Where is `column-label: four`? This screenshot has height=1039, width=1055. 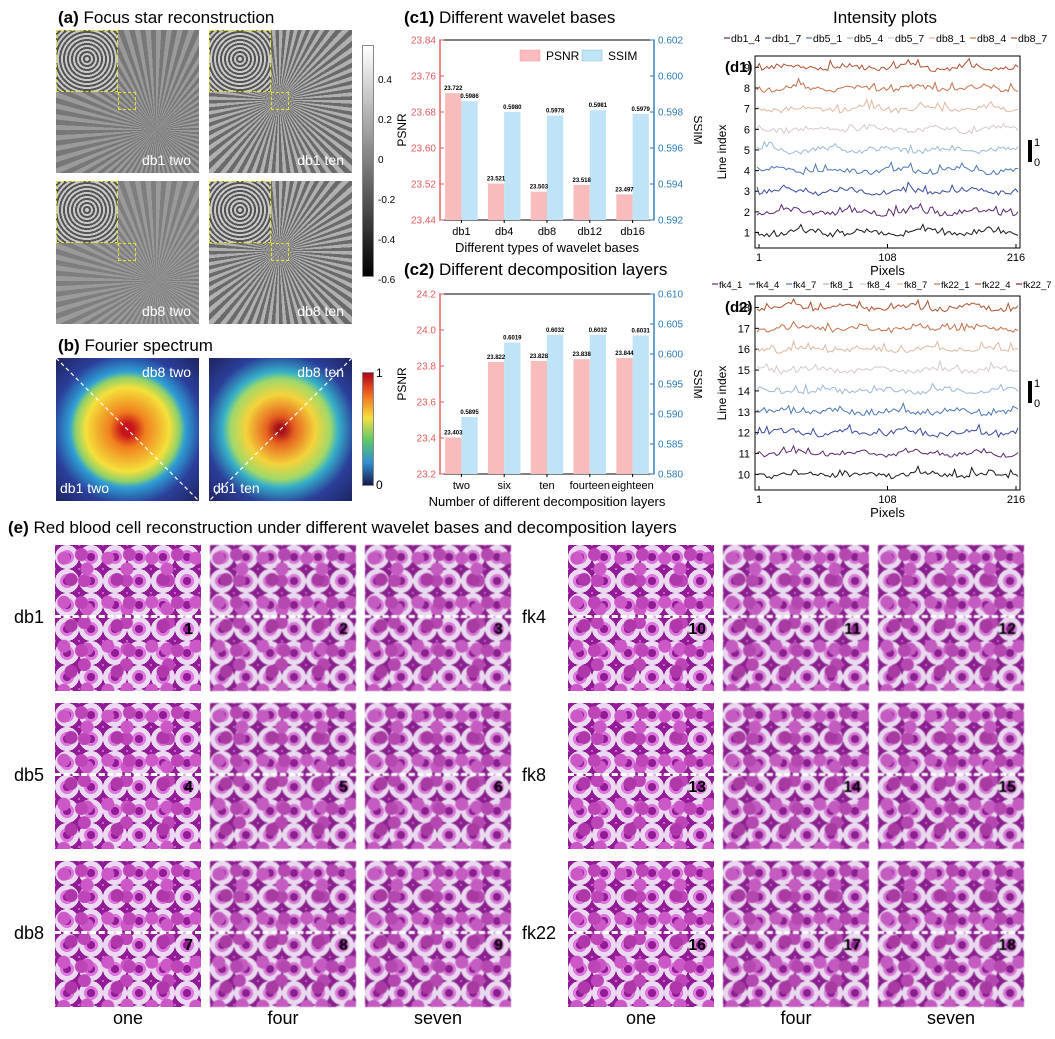
column-label: four is located at coordinates (796, 1018).